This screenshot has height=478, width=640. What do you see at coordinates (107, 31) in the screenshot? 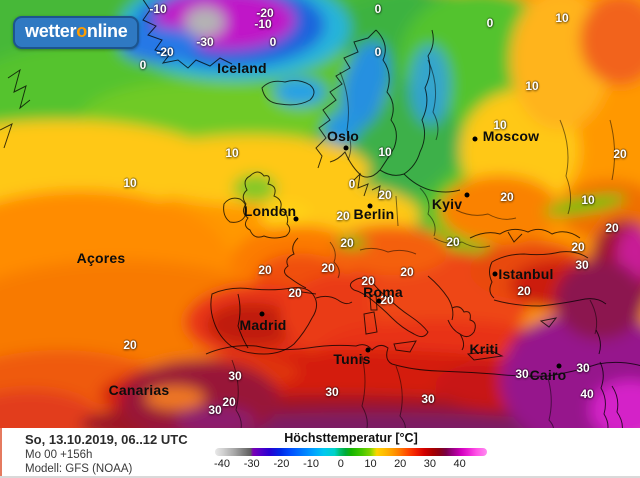
I see `logo-text-part2: nline` at bounding box center [107, 31].